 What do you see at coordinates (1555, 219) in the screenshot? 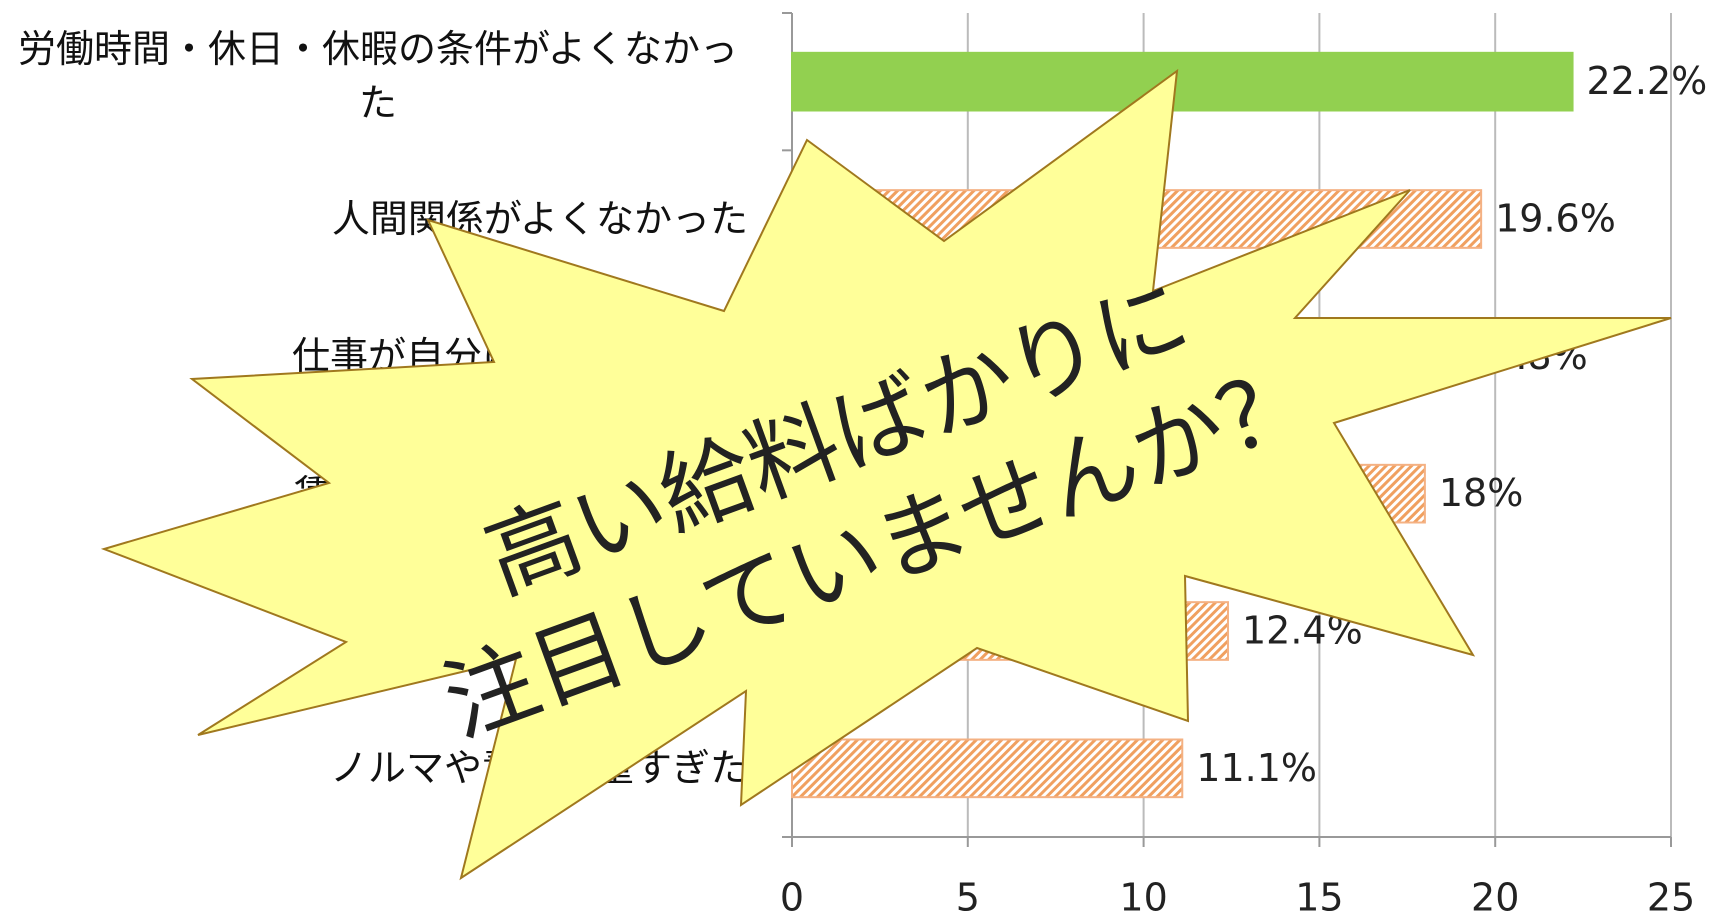
I see `data-label: 19.6%` at bounding box center [1555, 219].